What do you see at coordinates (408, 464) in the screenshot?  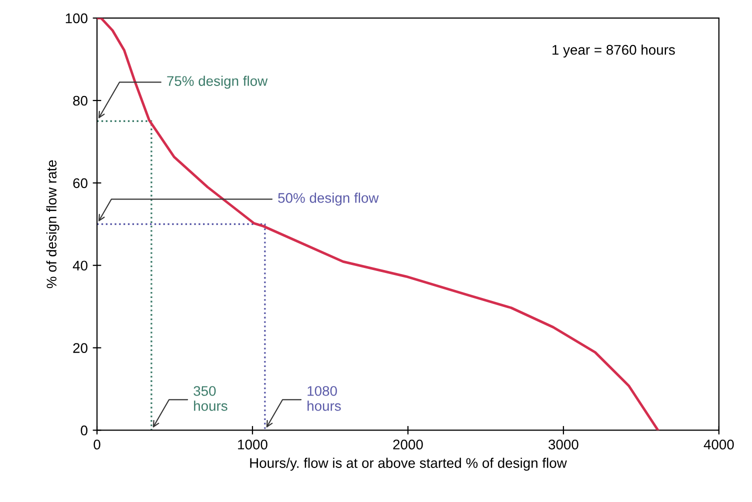 I see `x-axis-title: Hours/y. flow is at or above started % of design flow` at bounding box center [408, 464].